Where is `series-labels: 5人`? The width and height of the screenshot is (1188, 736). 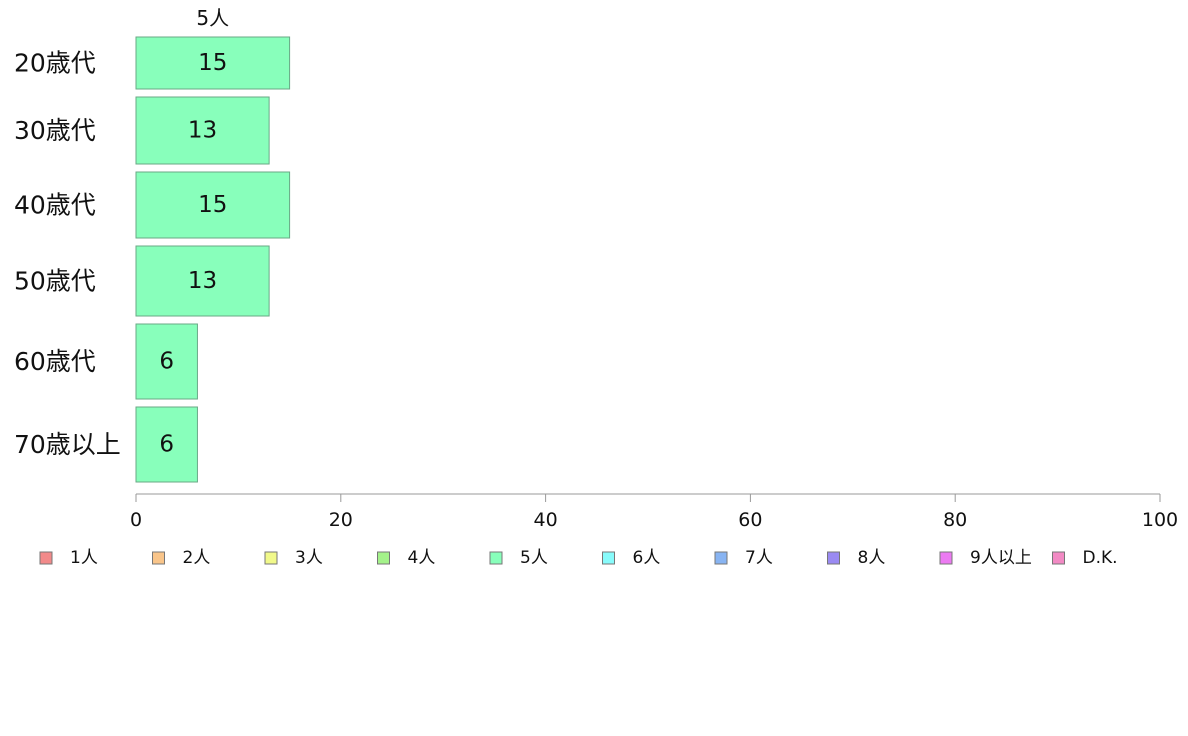
series-labels: 5人 is located at coordinates (212, 18).